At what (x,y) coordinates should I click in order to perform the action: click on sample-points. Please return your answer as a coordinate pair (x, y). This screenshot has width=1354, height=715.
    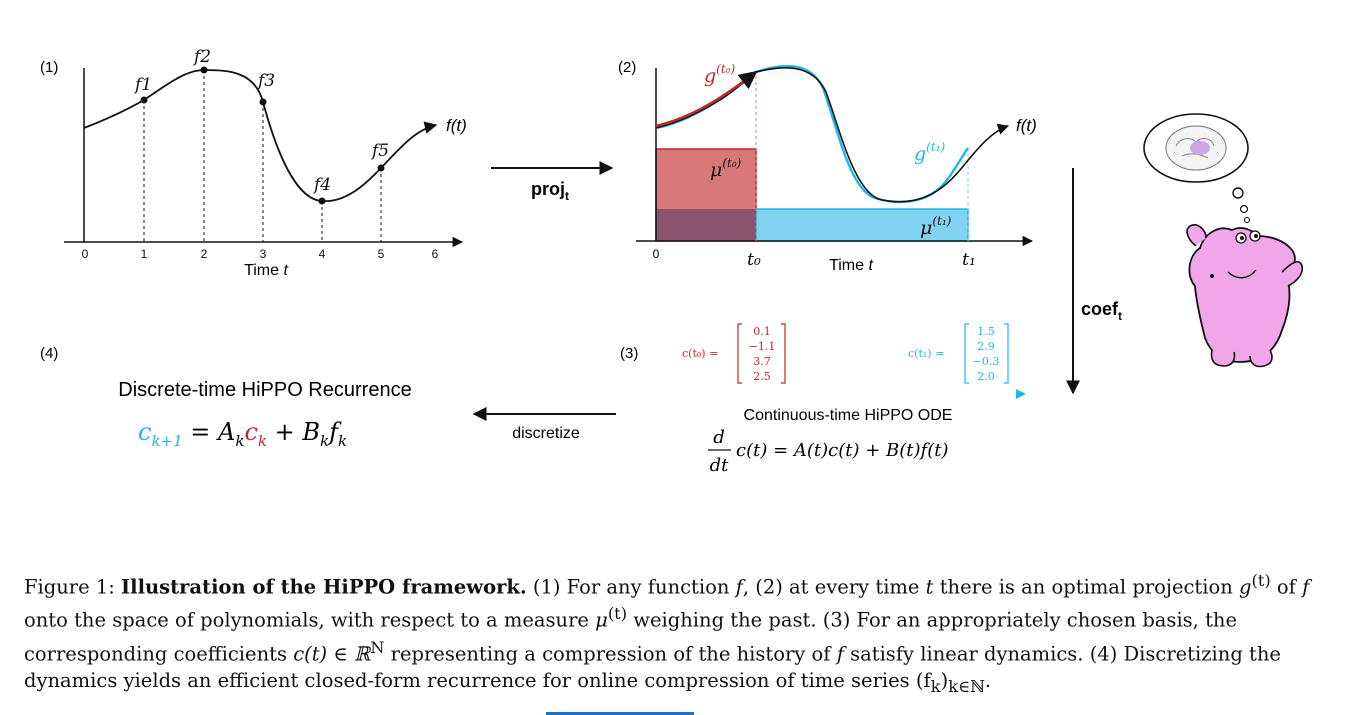
    Looking at the image, I should click on (262, 135).